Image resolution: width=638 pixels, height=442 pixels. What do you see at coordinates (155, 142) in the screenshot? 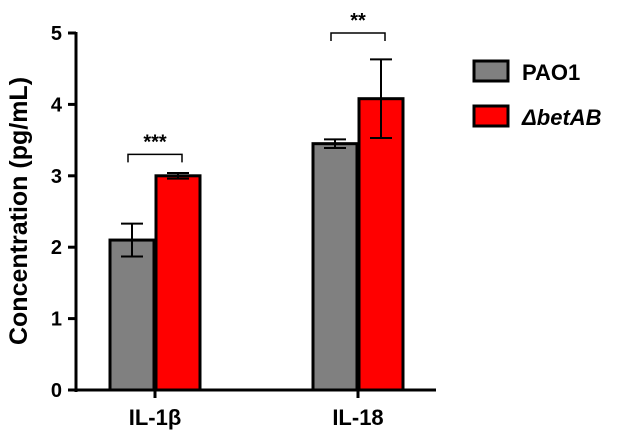
I see `significance-label: ***` at bounding box center [155, 142].